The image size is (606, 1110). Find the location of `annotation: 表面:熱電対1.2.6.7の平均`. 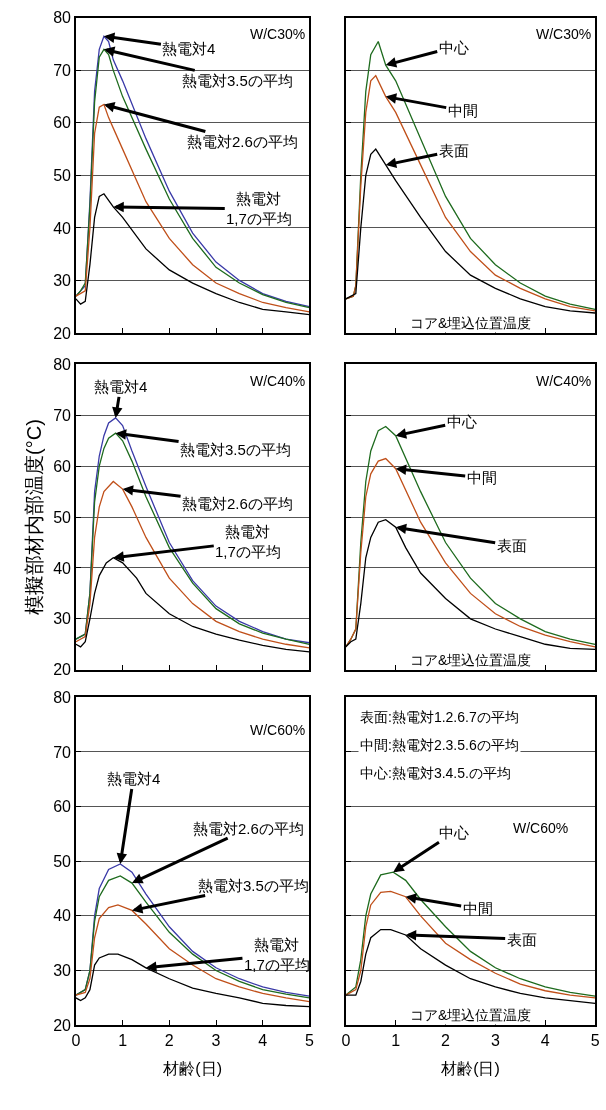

annotation: 表面:熱電対1.2.6.7の平均 is located at coordinates (439, 717).